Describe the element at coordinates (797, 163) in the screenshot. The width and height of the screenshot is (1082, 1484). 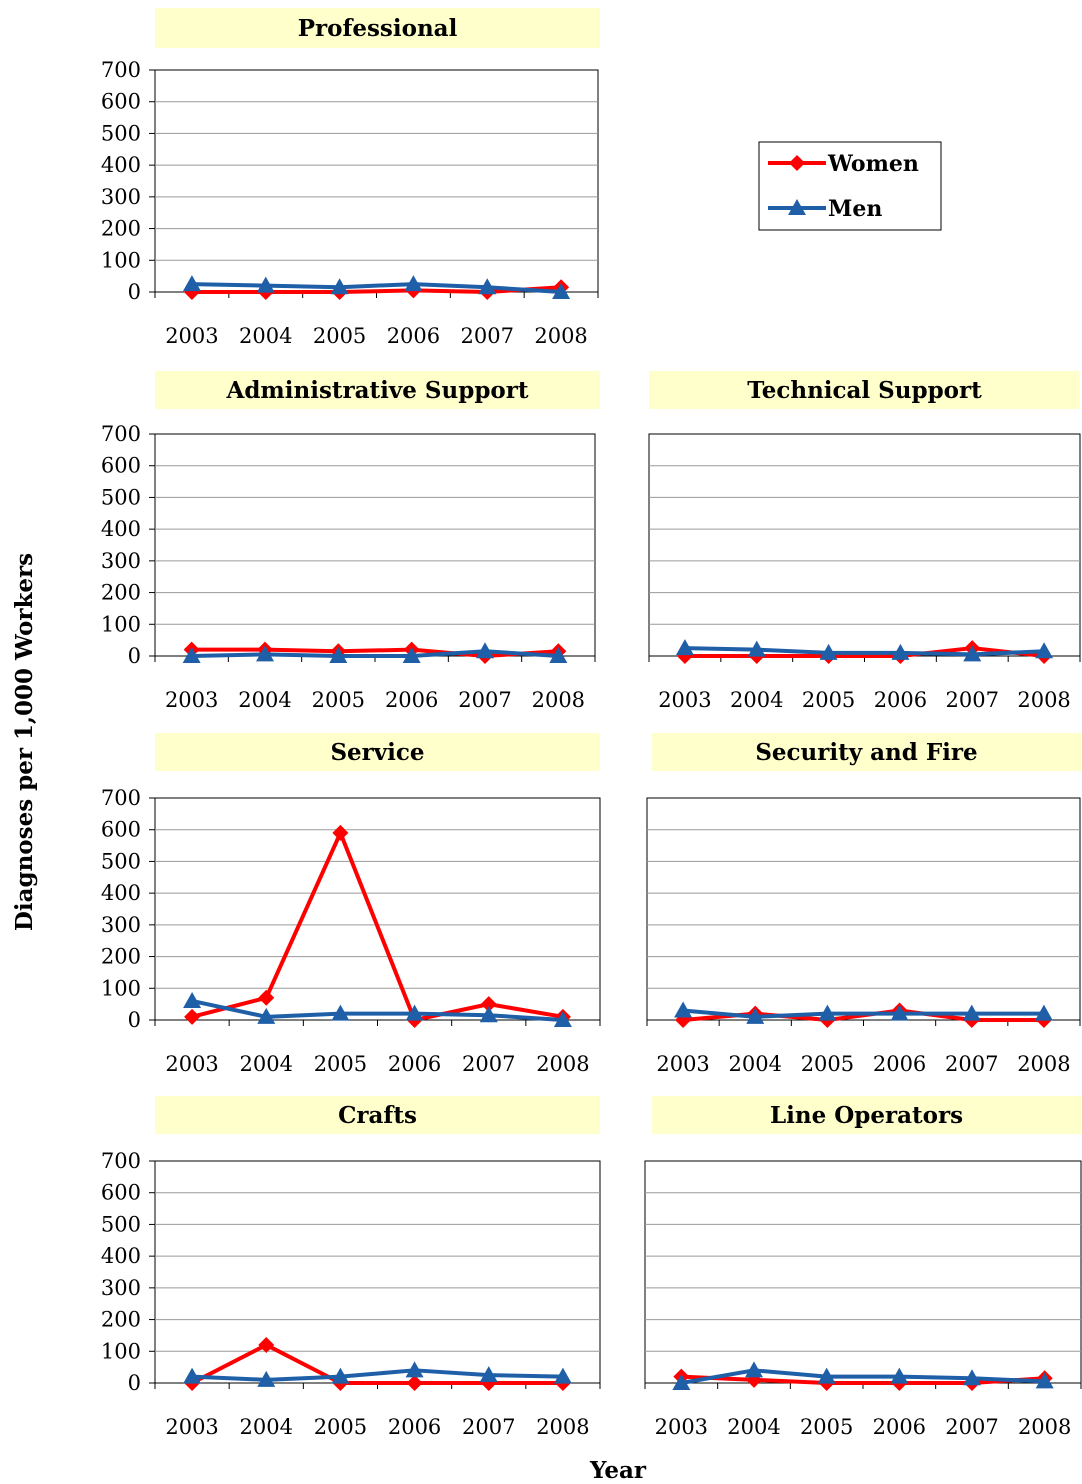
I see `legend-marker-women` at that location.